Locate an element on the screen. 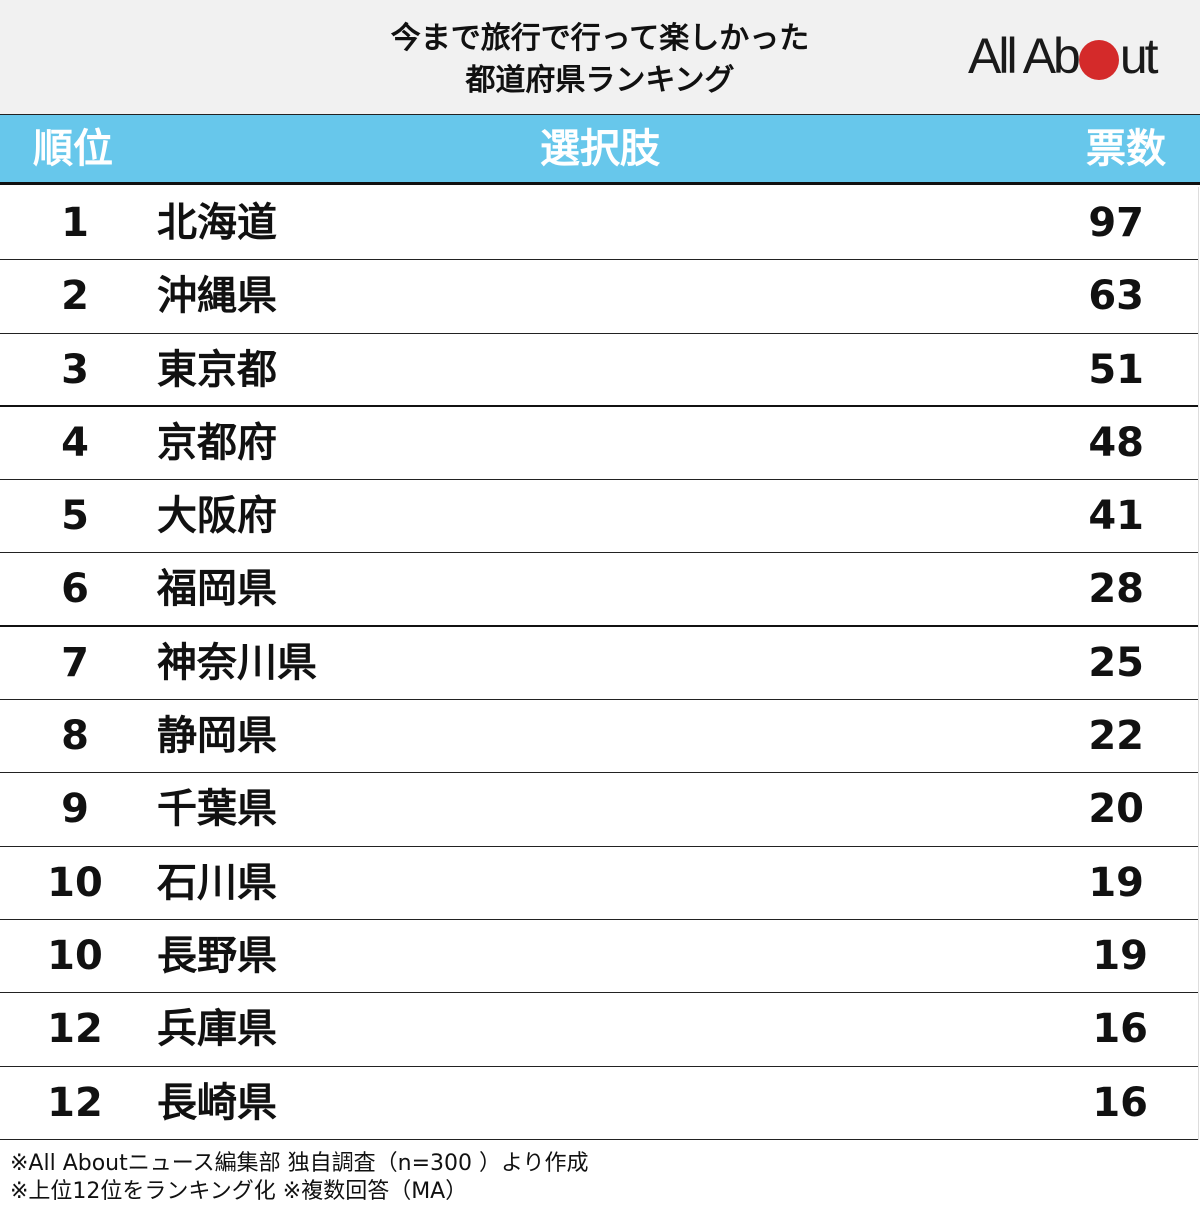 This screenshot has width=1200, height=1215. table-header: 選択肢 順位 票数 is located at coordinates (600, 149).